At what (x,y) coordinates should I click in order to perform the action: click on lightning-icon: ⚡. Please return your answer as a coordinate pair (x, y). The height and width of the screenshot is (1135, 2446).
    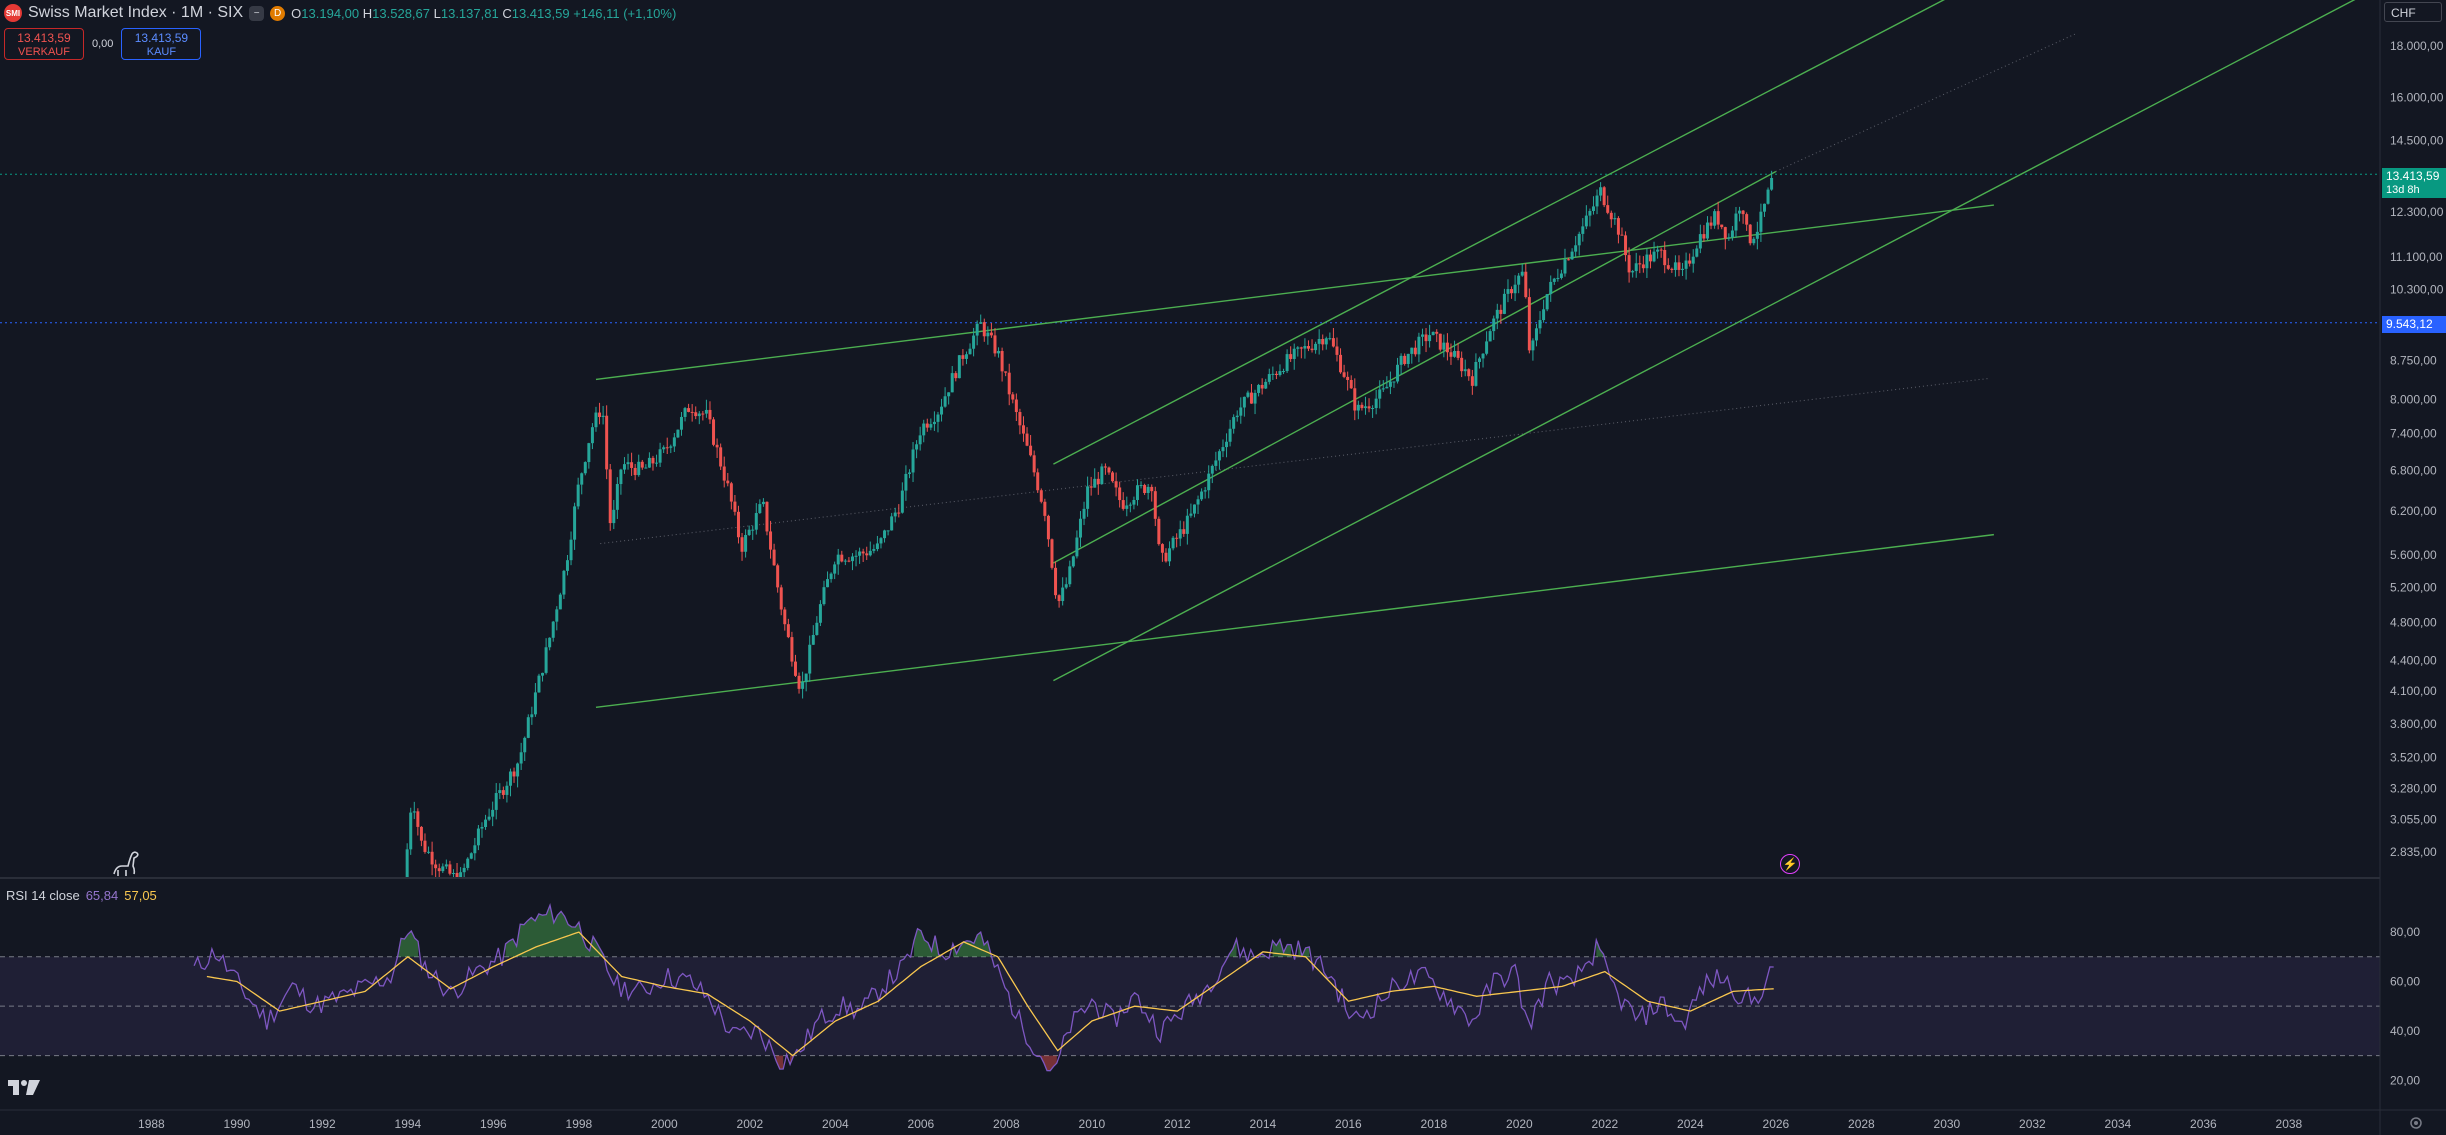
    Looking at the image, I should click on (1790, 864).